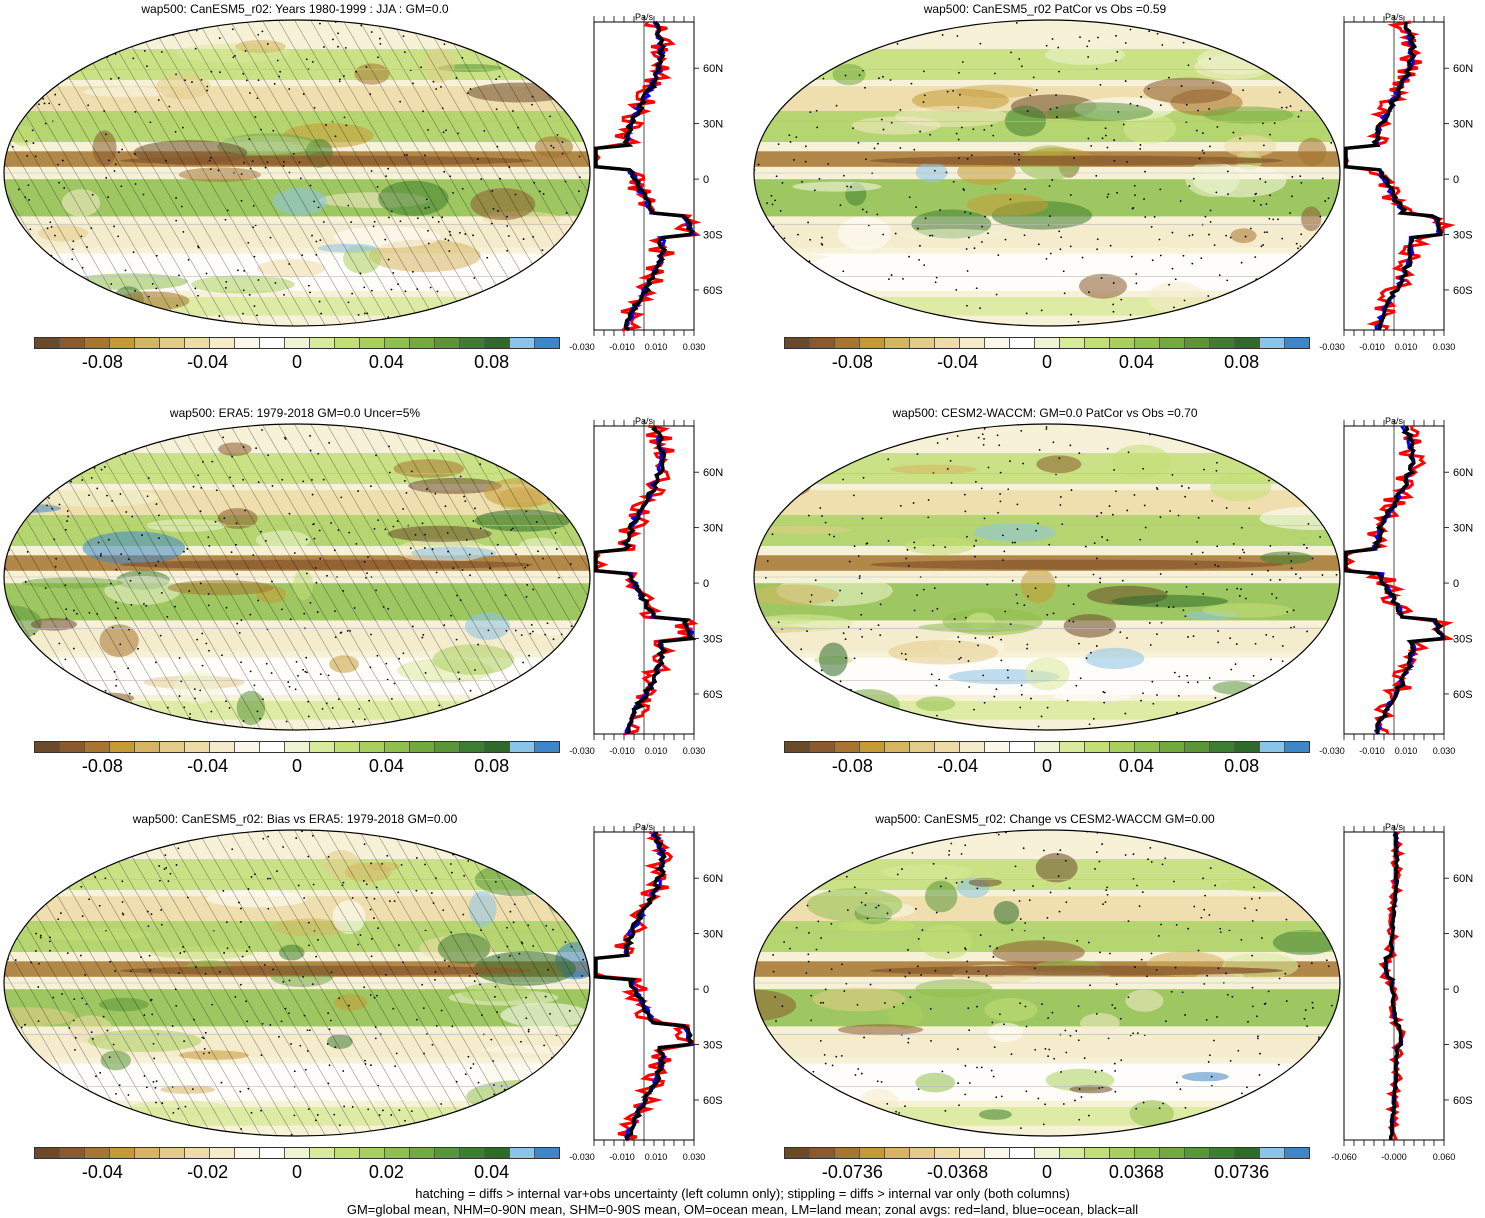  I want to click on zonal-line-all, so click(645, 176).